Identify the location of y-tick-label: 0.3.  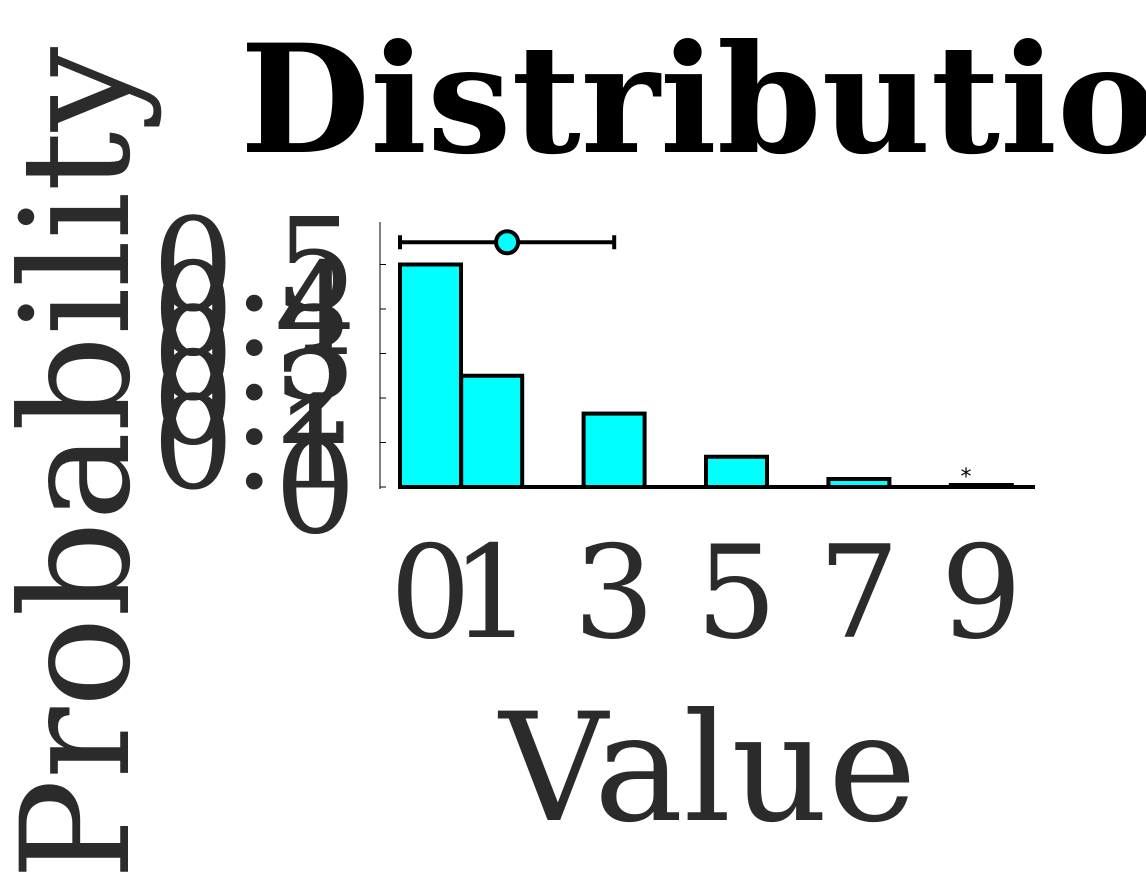
(254, 355).